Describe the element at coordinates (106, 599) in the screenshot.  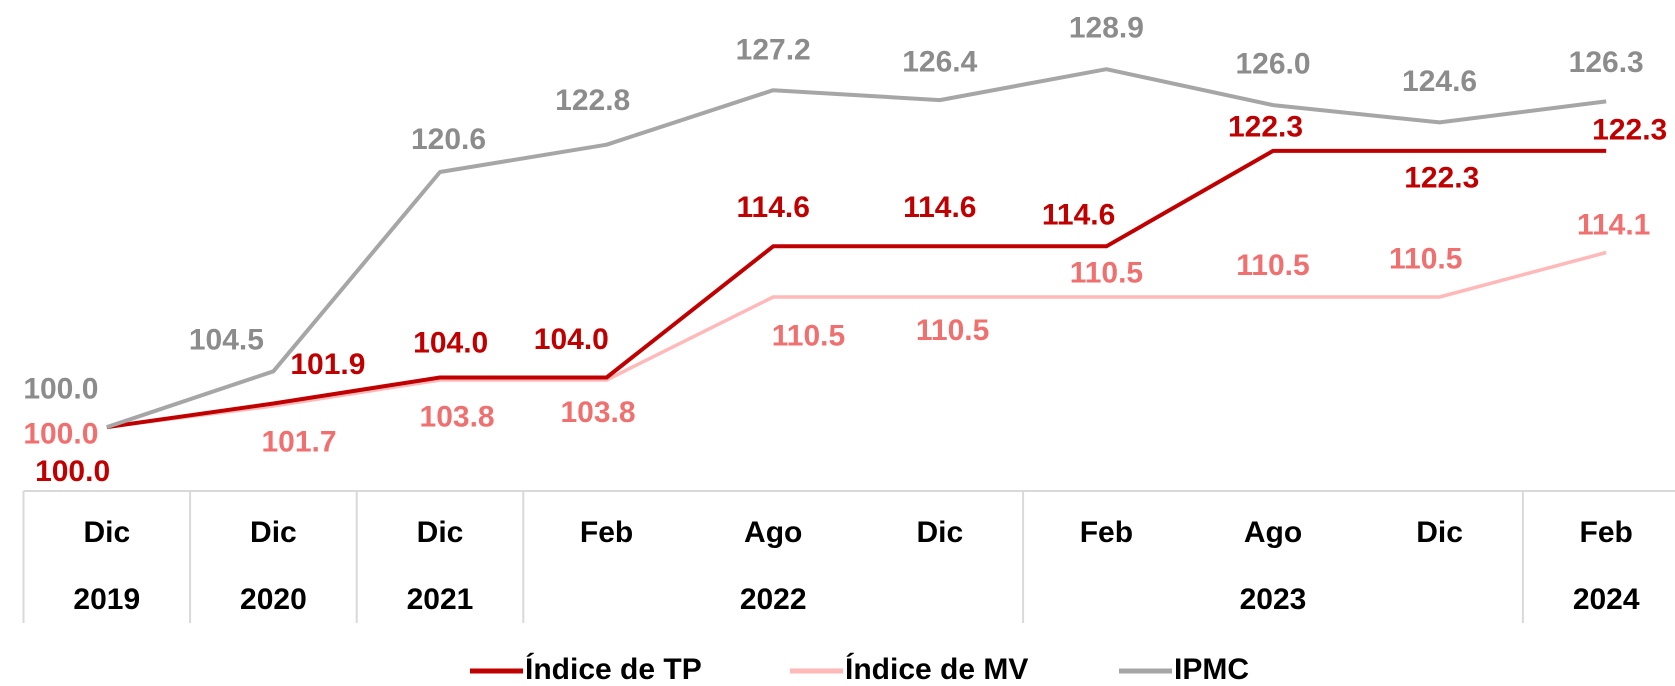
I see `group-label: 2019` at that location.